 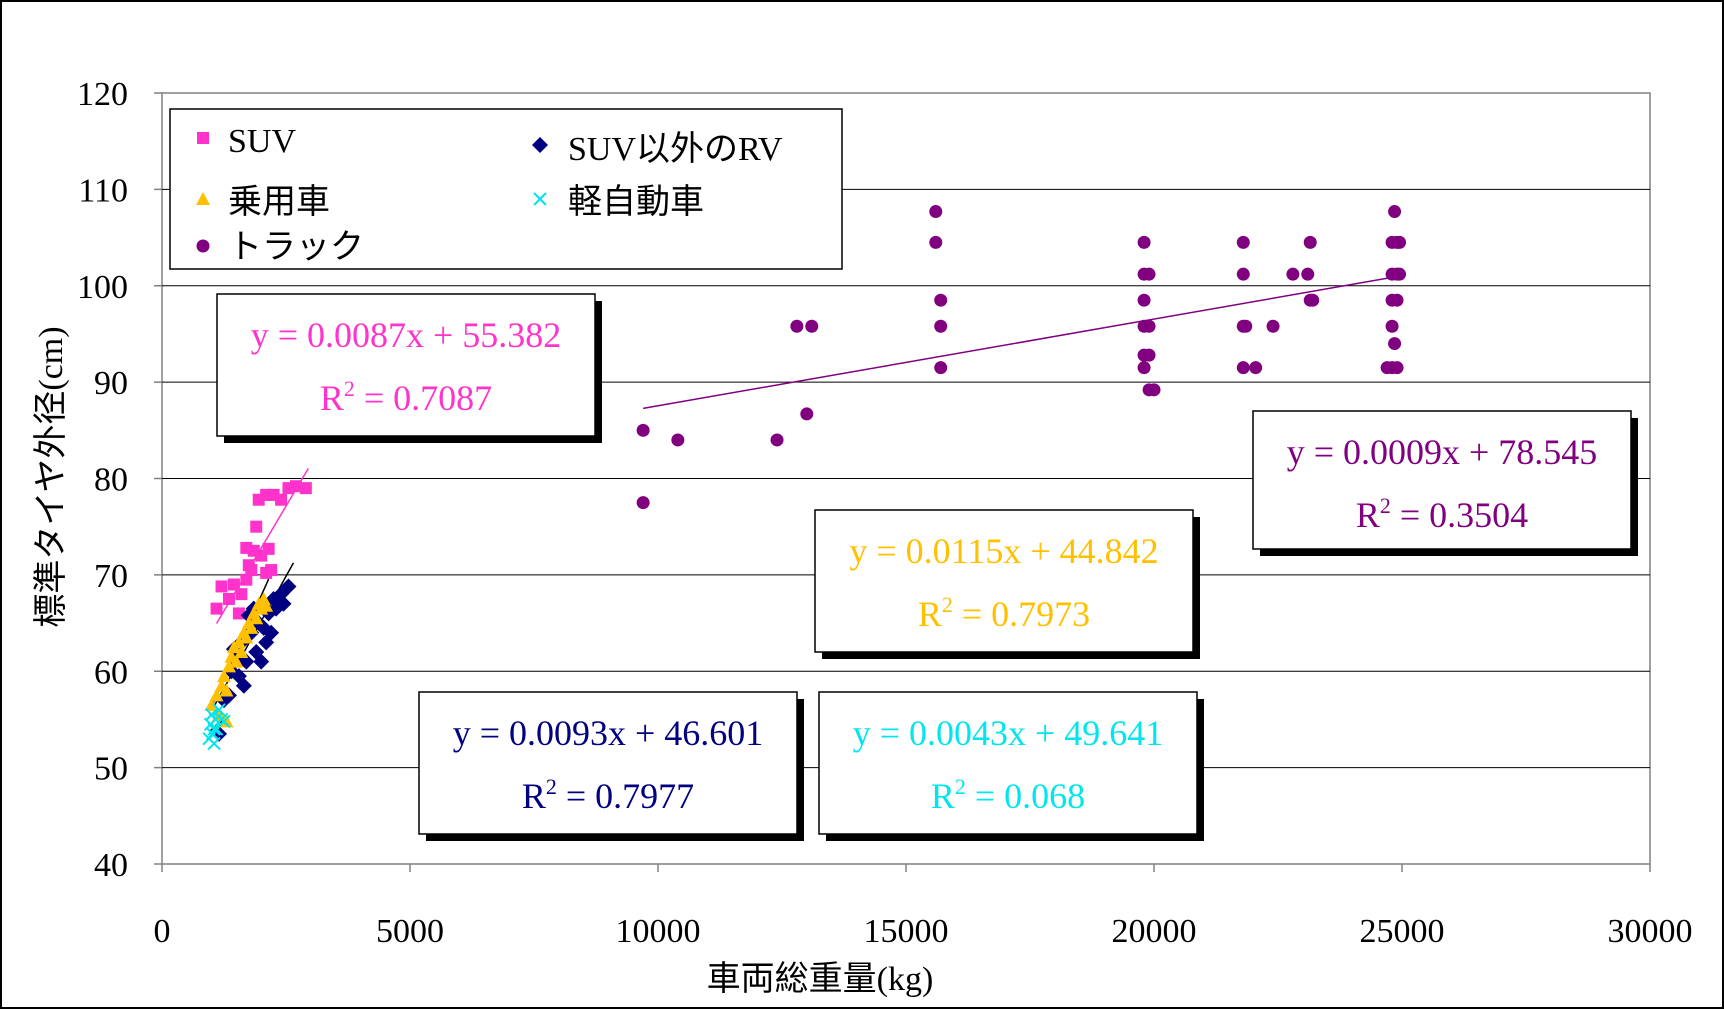 I want to click on trend-equation: y = 0.0009x + 78.545, so click(x=1442, y=452).